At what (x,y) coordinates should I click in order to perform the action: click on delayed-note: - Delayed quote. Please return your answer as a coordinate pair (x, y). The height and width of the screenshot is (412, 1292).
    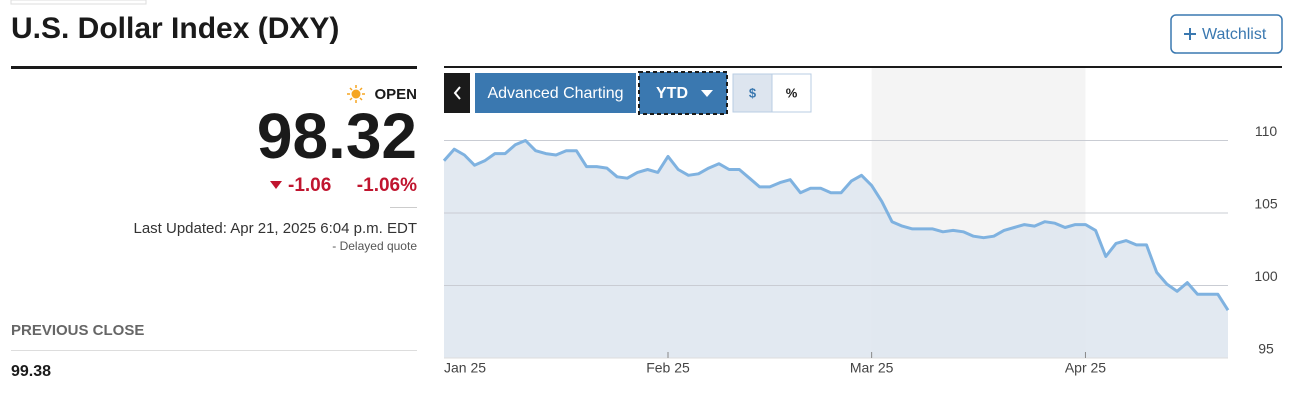
    Looking at the image, I should click on (374, 246).